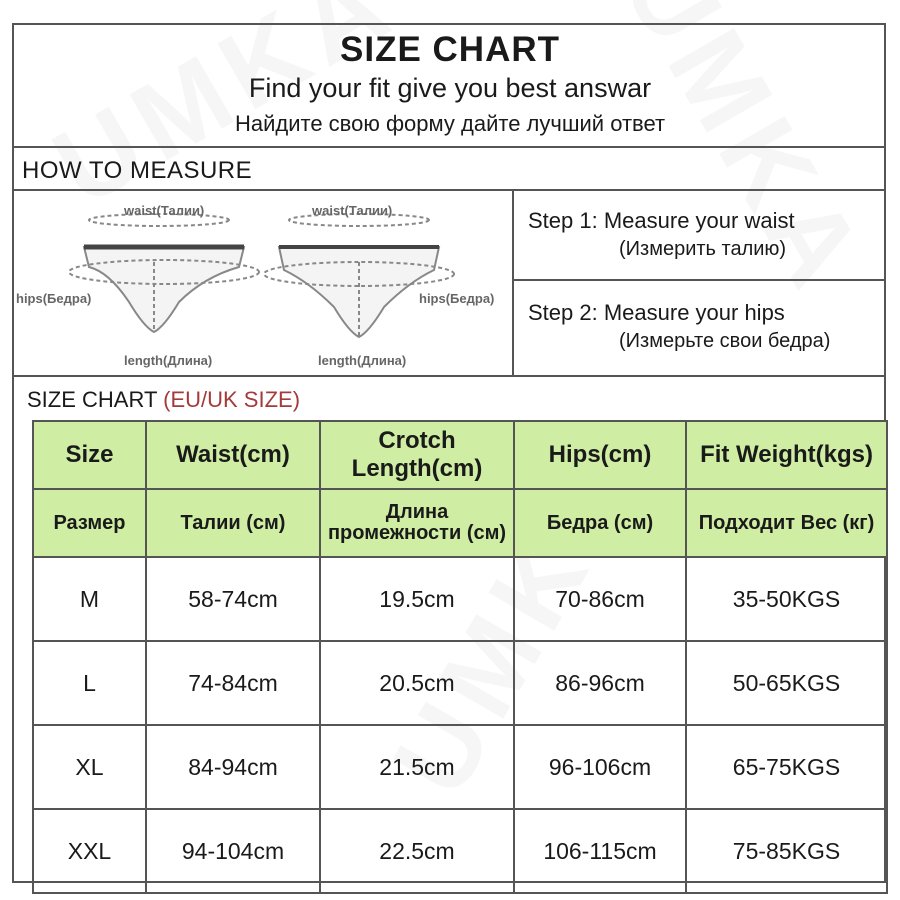  What do you see at coordinates (137, 170) in the screenshot?
I see `how-to-measure-heading: HOW TO MEASURE` at bounding box center [137, 170].